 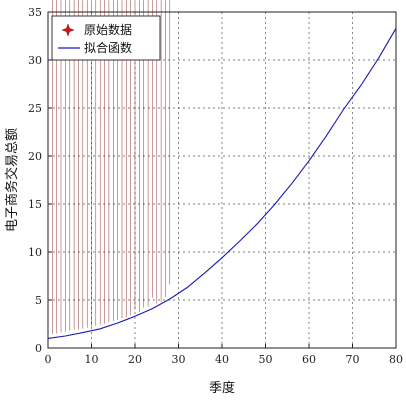 I want to click on legend-marker-raw-data-icon, so click(x=68, y=30).